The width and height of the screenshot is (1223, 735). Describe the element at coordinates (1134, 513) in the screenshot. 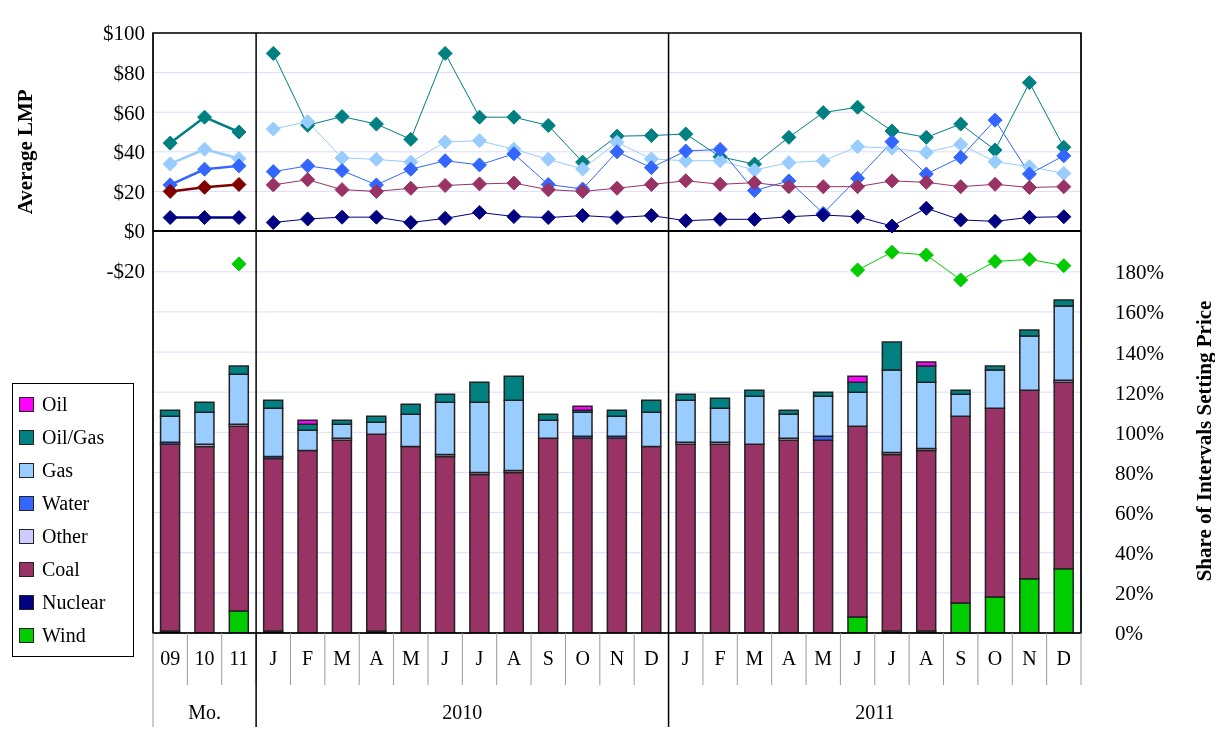

I see `y2-tick-label: 60%` at that location.